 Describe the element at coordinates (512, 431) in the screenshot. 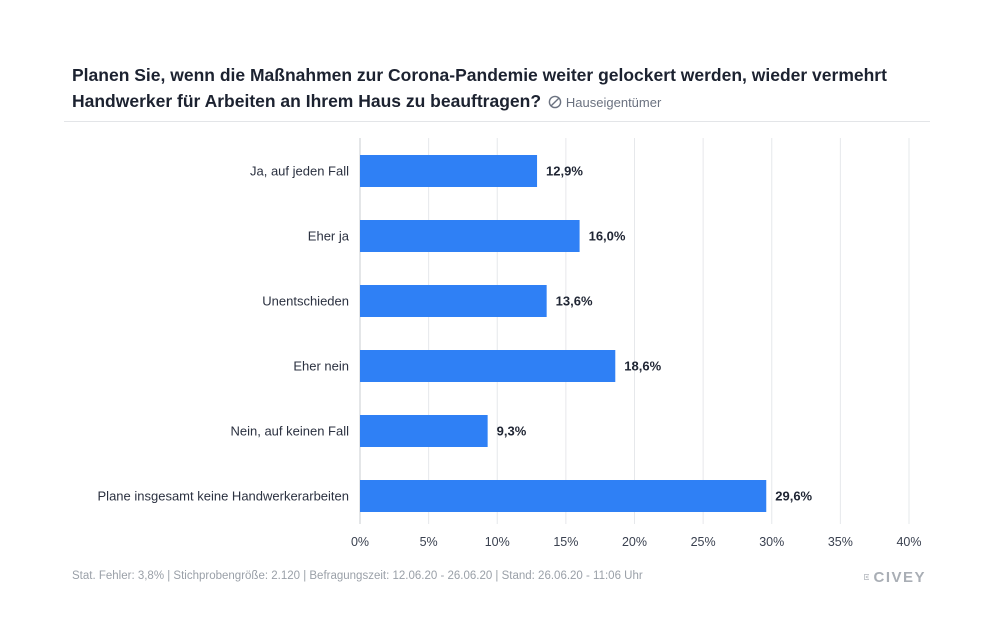

I see `data-label: 9,3%` at that location.